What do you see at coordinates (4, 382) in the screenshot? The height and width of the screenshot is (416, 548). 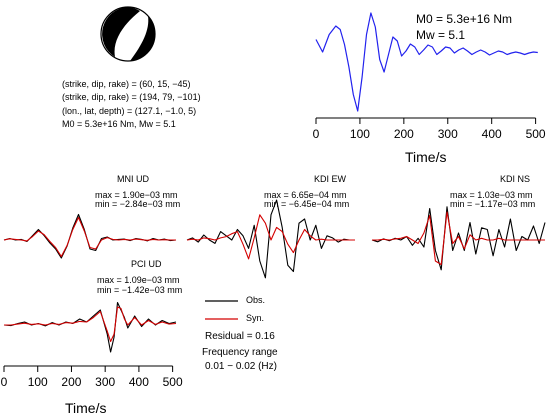 I see `pci-tick-label: 0` at bounding box center [4, 382].